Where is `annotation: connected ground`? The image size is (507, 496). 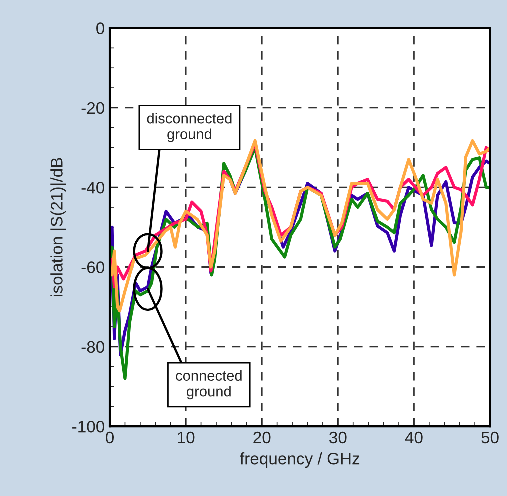 annotation: connected ground is located at coordinates (209, 385).